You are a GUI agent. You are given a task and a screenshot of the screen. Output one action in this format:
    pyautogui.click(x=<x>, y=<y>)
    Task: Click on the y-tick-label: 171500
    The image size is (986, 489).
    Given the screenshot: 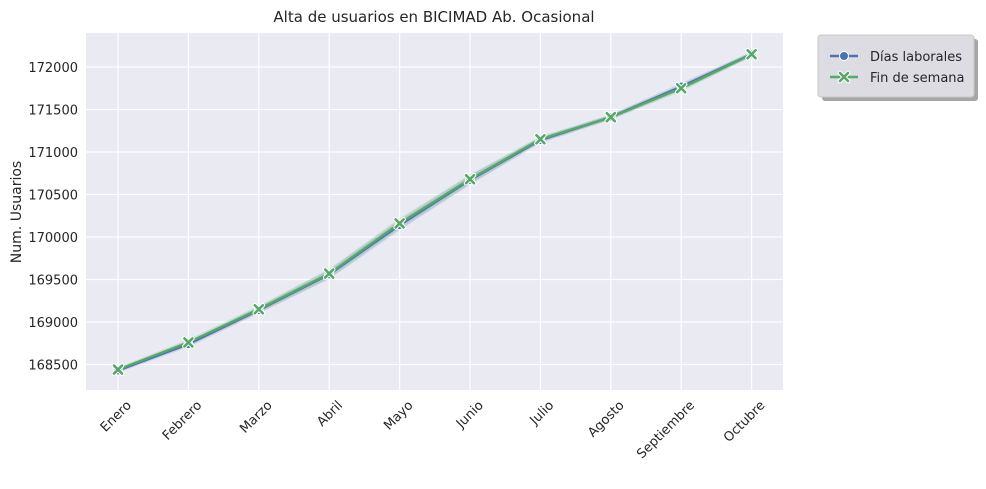 What is the action you would take?
    pyautogui.click(x=53, y=111)
    